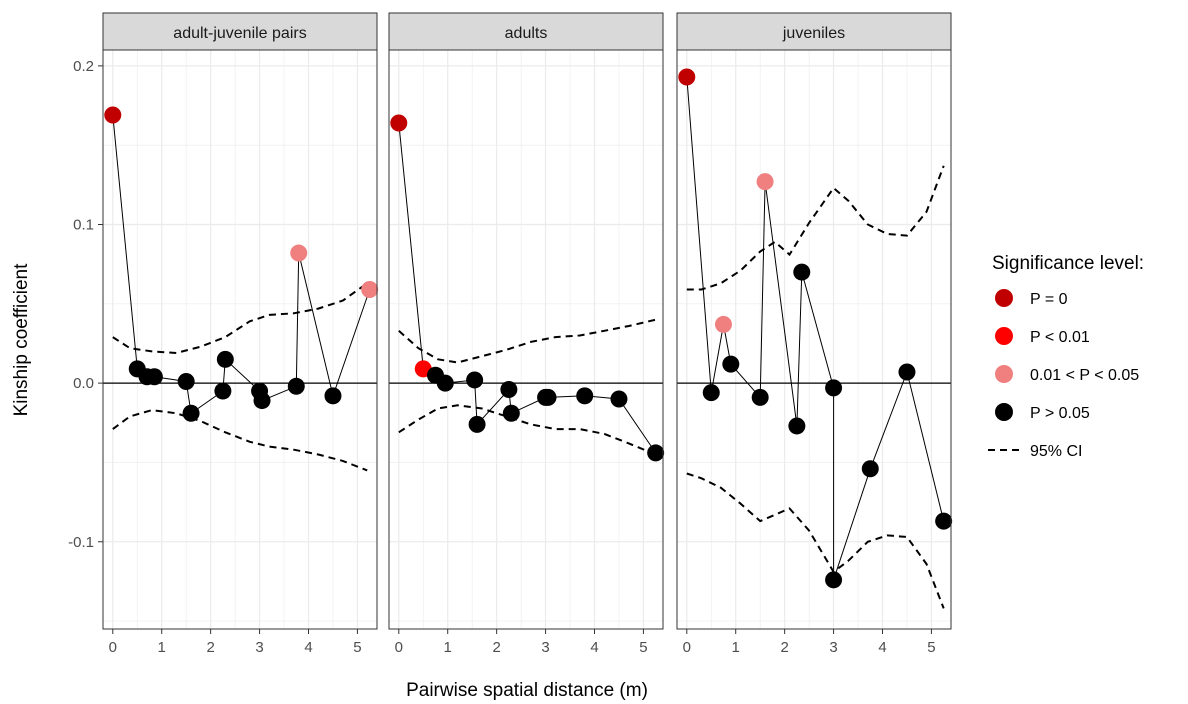 The height and width of the screenshot is (704, 1188). I want to click on legend-label: 95% CI, so click(1056, 451).